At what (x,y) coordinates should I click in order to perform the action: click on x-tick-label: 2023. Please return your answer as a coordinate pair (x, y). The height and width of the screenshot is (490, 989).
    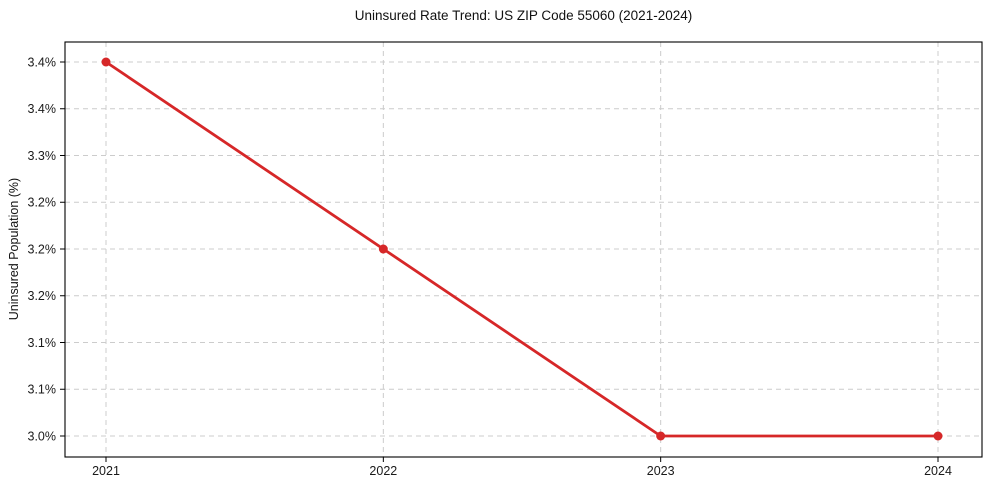
    Looking at the image, I should click on (661, 471).